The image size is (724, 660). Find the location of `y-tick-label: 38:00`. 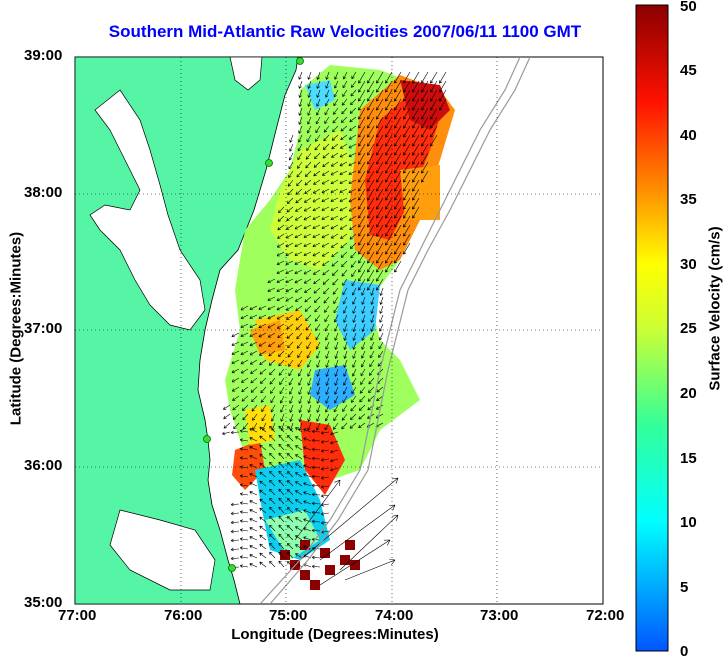

y-tick-label: 38:00 is located at coordinates (43, 192).